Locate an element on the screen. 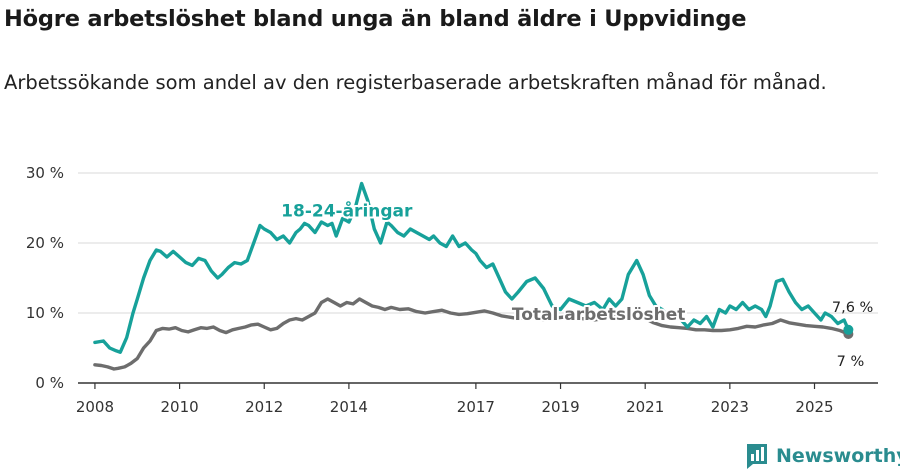 The width and height of the screenshot is (900, 474). x-tick-label: 2012 is located at coordinates (264, 407).